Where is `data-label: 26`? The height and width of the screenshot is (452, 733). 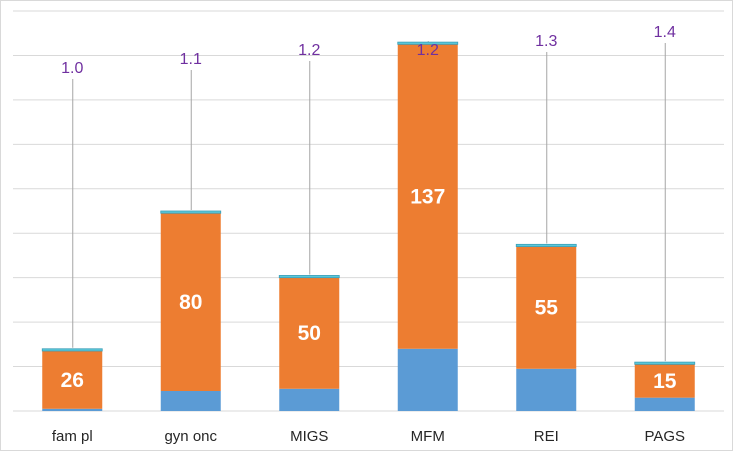
data-label: 26 is located at coordinates (72, 380).